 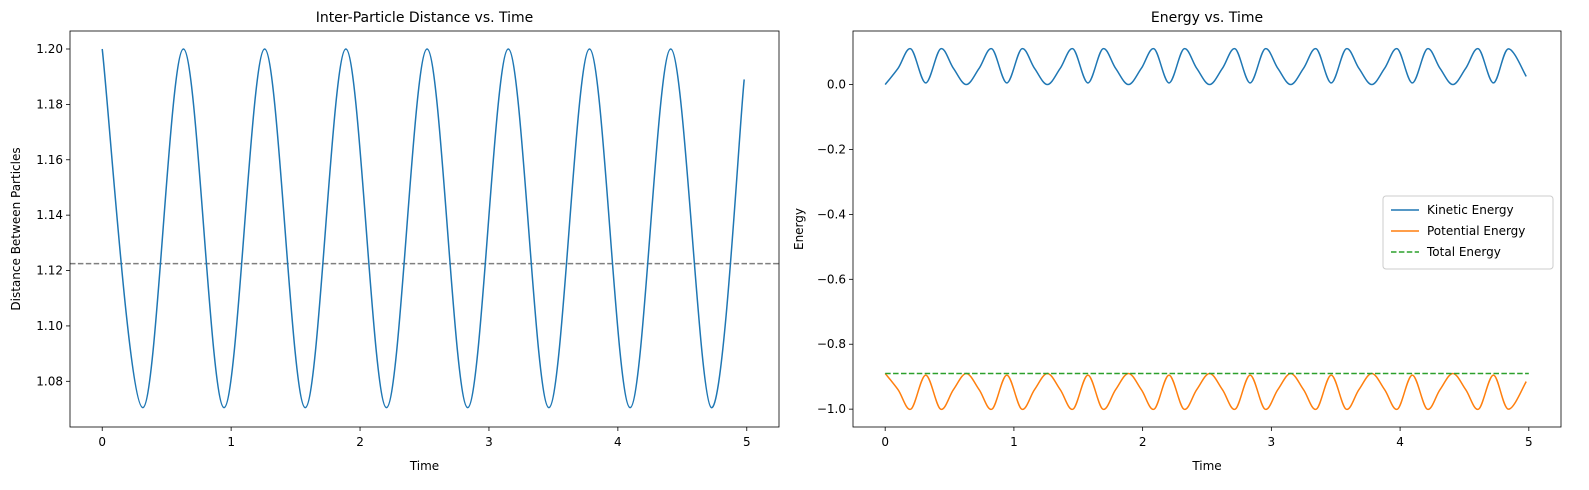 I want to click on energy-chart-potential-energy-line, so click(x=1205, y=391).